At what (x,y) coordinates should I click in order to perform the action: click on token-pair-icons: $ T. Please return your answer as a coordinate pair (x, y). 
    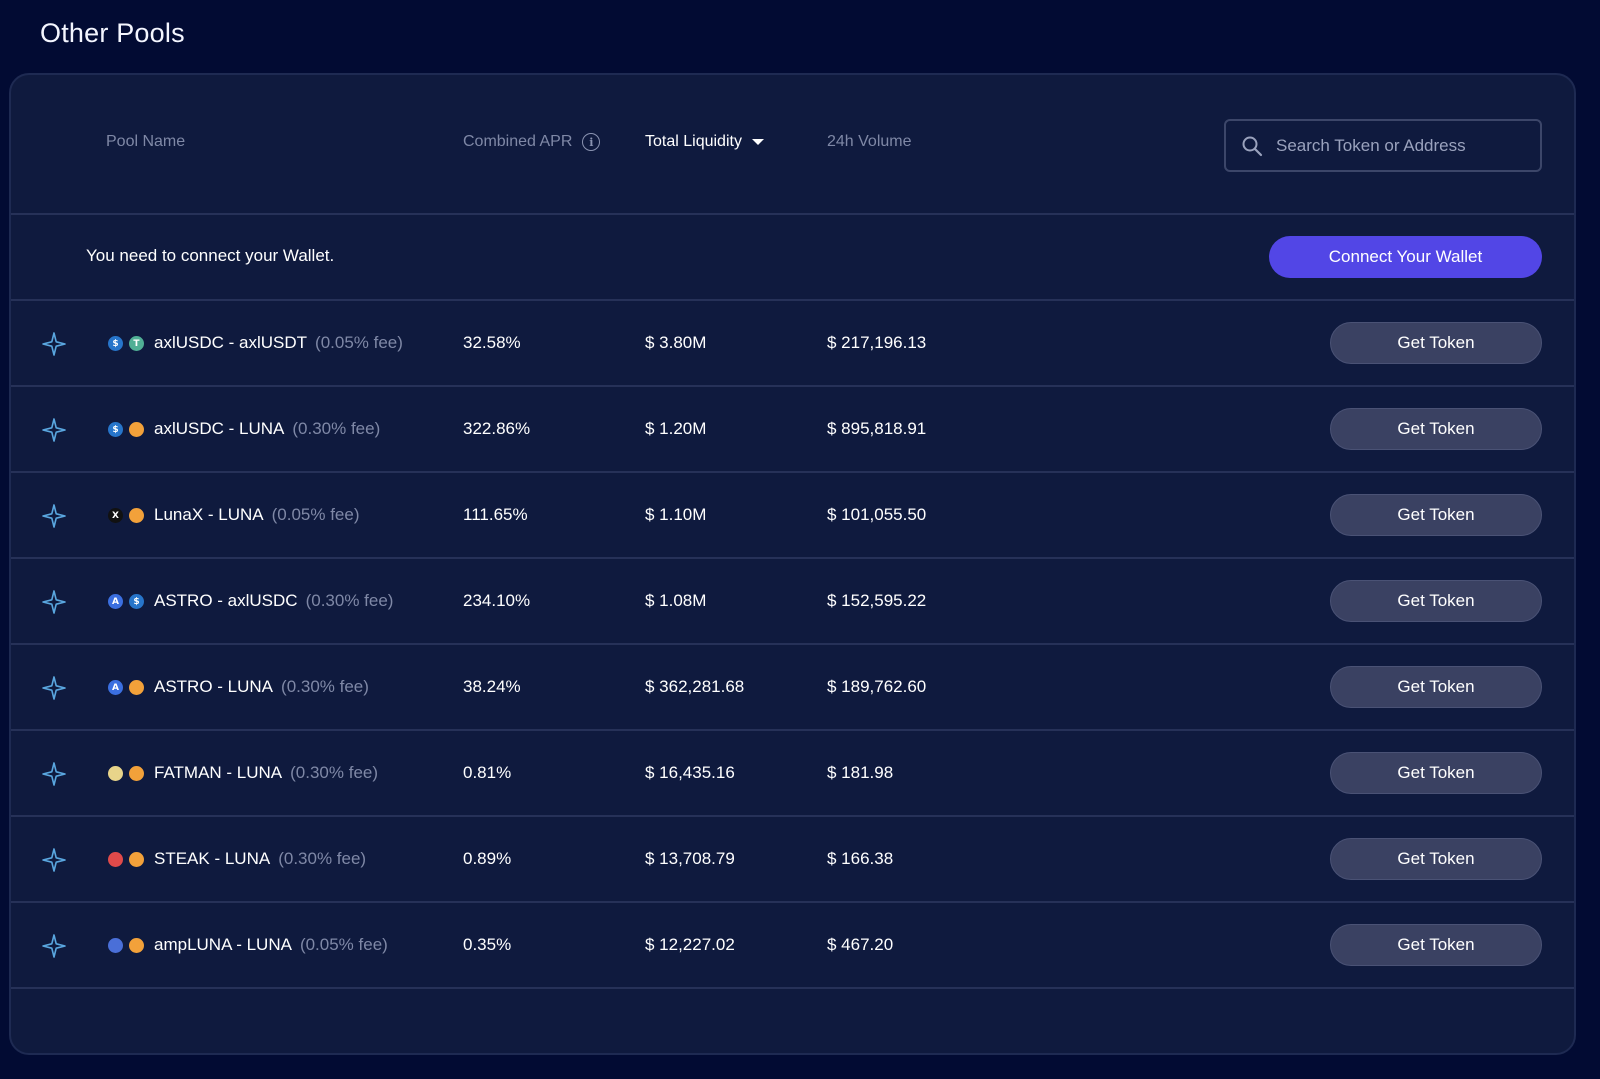
    Looking at the image, I should click on (128, 344).